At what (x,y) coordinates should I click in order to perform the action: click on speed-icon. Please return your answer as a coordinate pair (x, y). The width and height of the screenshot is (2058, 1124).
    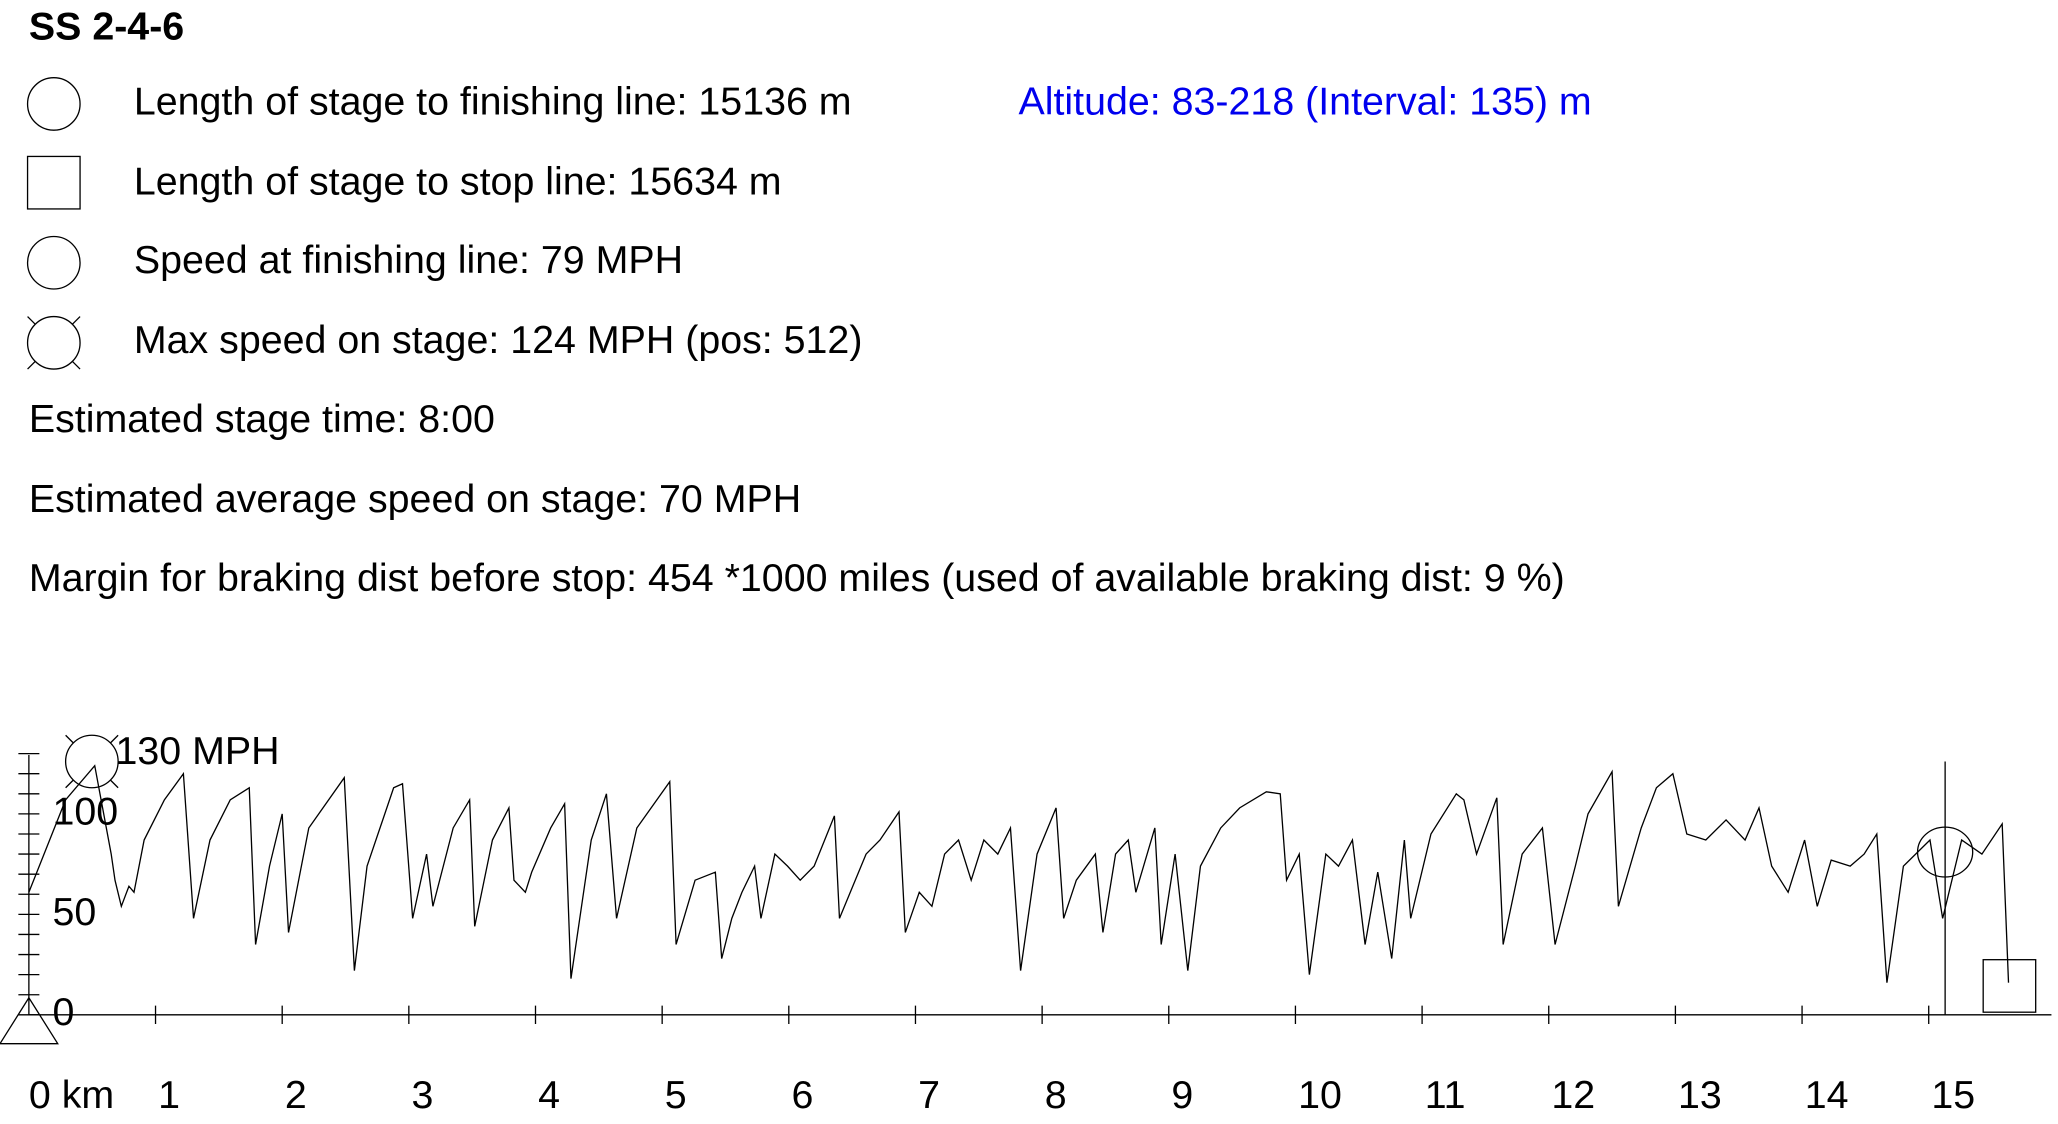
    Looking at the image, I should click on (53, 262).